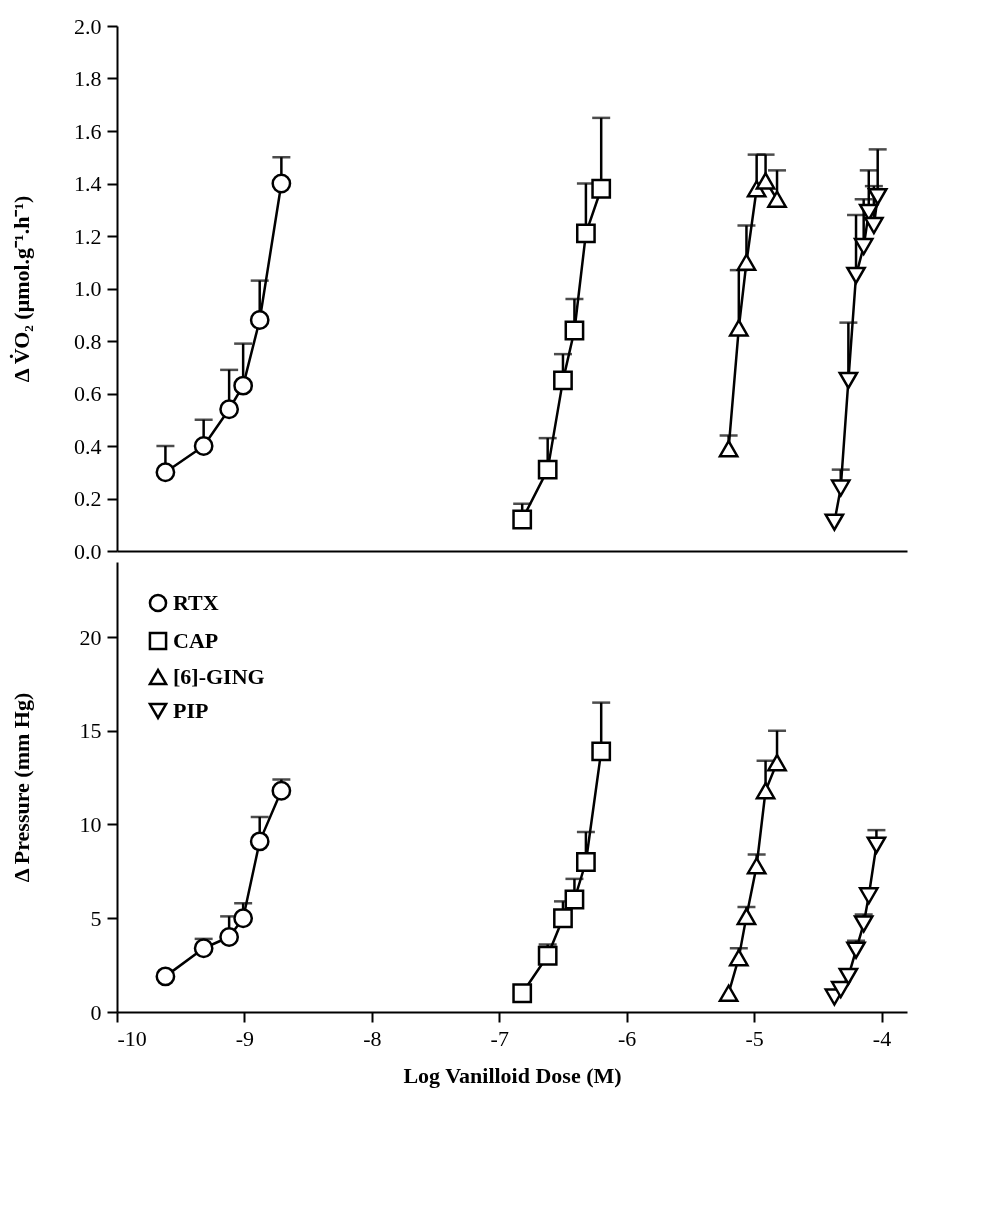 The width and height of the screenshot is (989, 1228). Describe the element at coordinates (372, 1038) in the screenshot. I see `x-tick-label: -8` at that location.